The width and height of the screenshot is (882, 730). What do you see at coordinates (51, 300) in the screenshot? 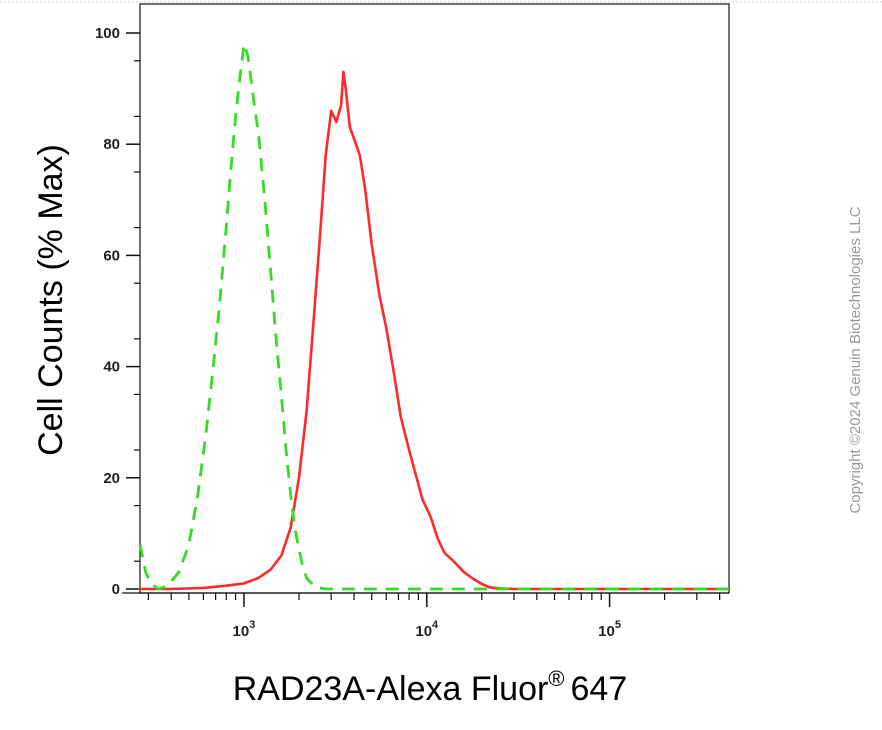
I see `y-axis-title: Cell Counts (% Max)` at bounding box center [51, 300].